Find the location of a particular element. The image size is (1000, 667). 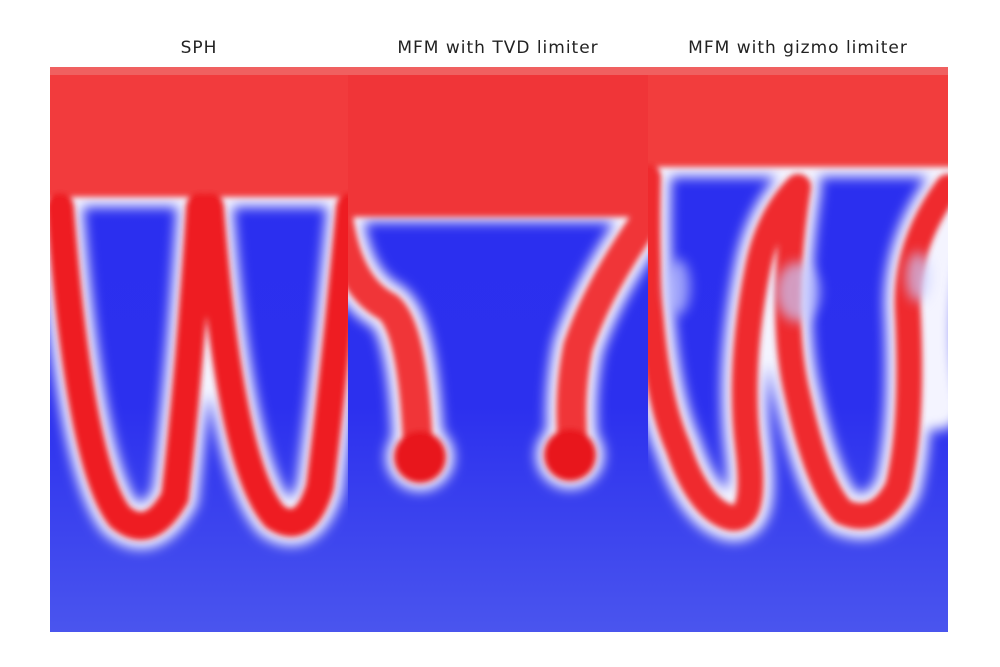

panel-title: MFM with gizmo limiter is located at coordinates (798, 48).